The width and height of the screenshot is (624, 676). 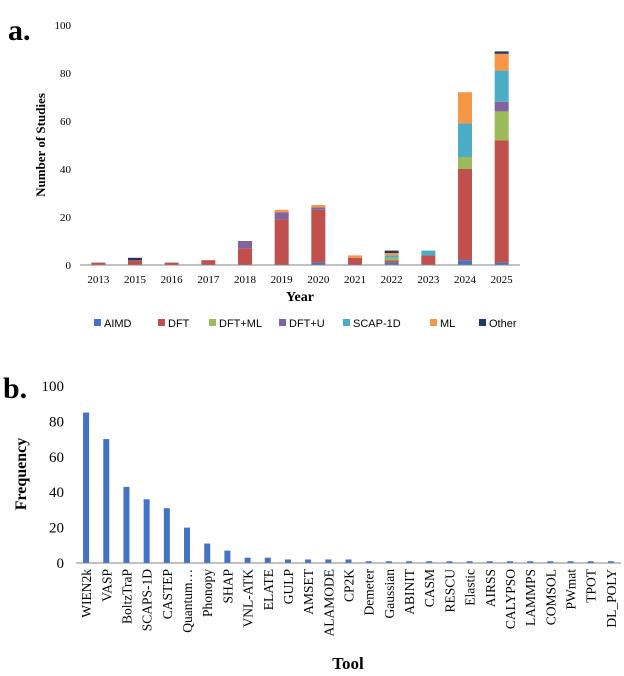 I want to click on bar-a-ml-2020, so click(x=318, y=206).